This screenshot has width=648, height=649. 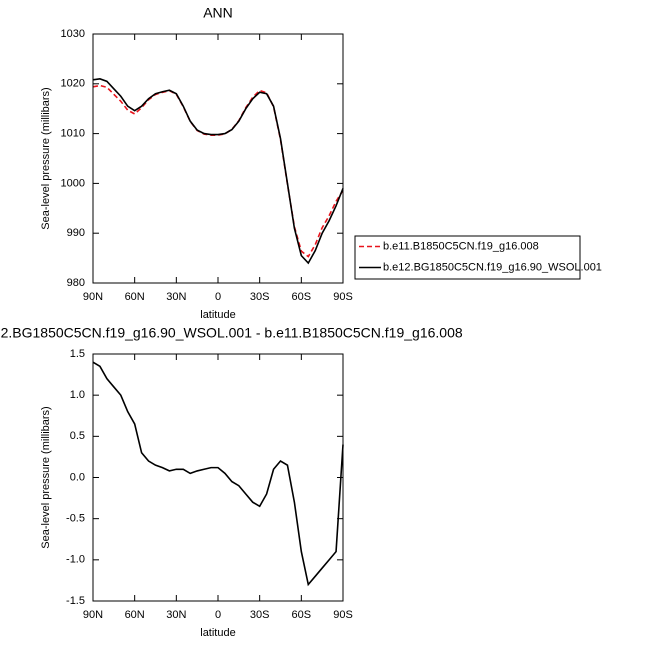 What do you see at coordinates (76, 283) in the screenshot?
I see `y-tick-label: 980` at bounding box center [76, 283].